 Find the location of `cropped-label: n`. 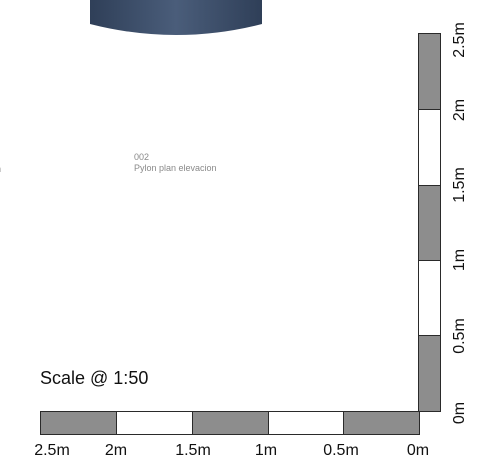

cropped-label: n is located at coordinates (0, 169).